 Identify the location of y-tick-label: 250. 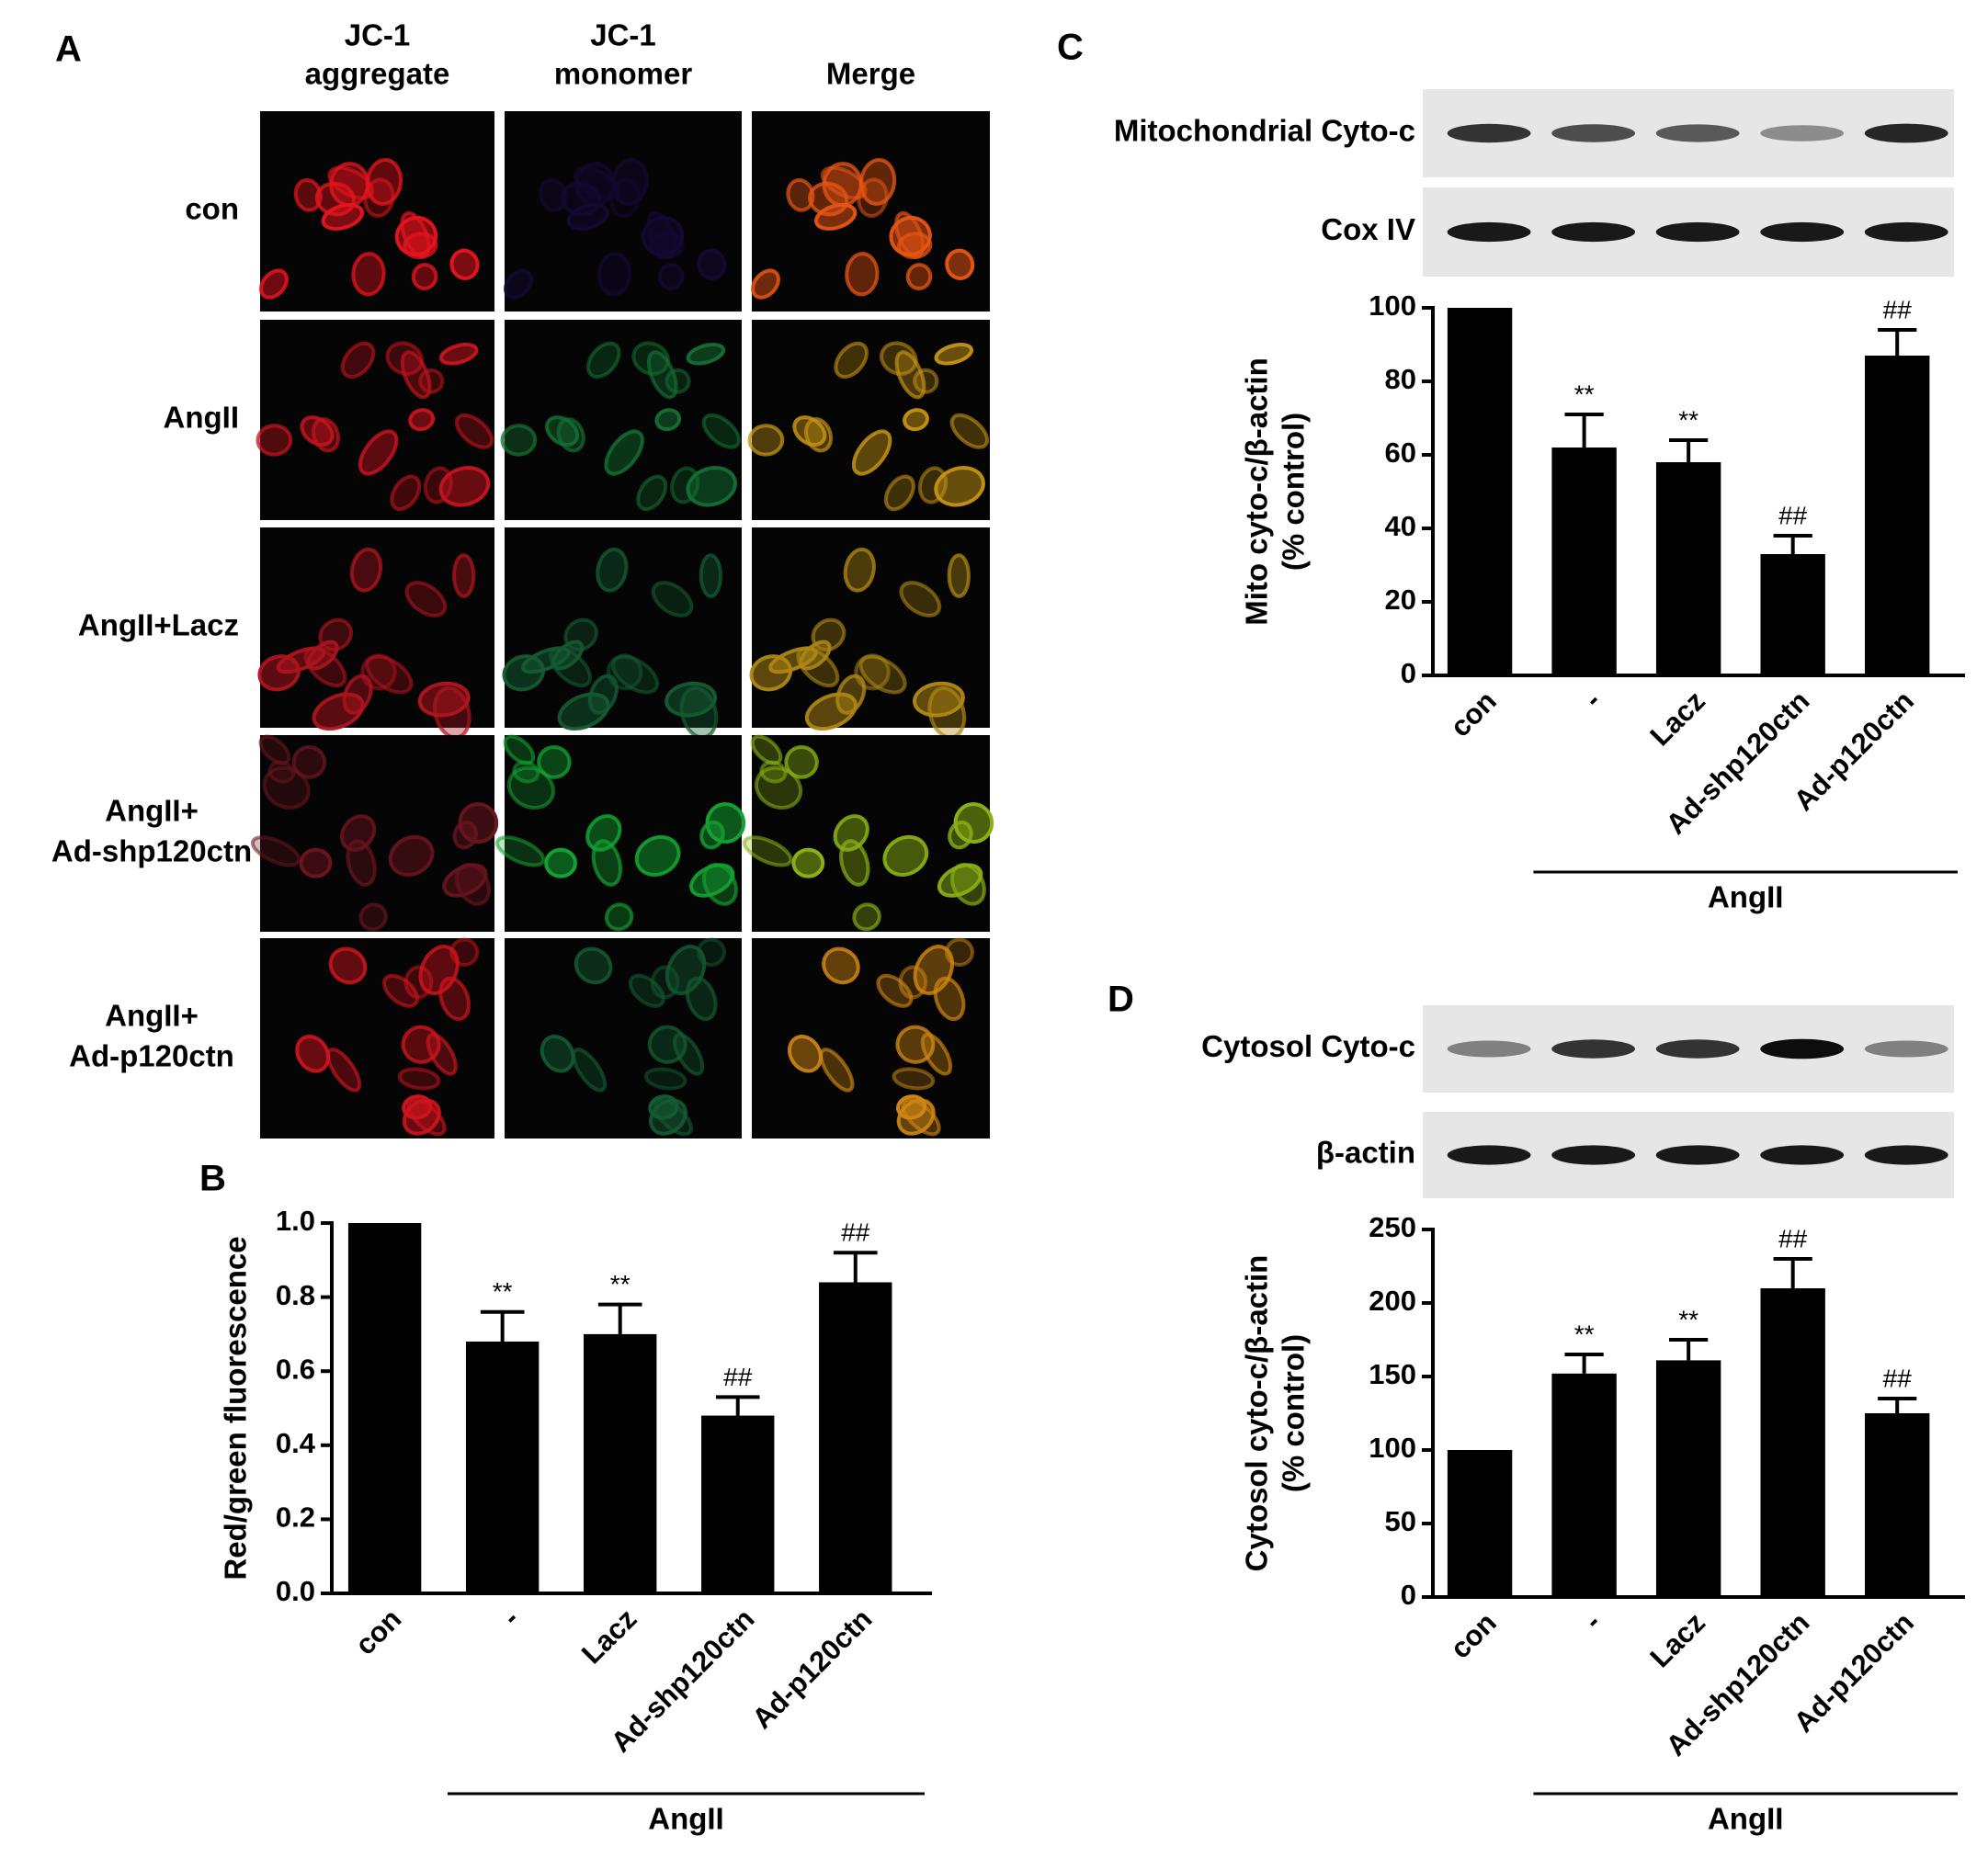
(1392, 1227).